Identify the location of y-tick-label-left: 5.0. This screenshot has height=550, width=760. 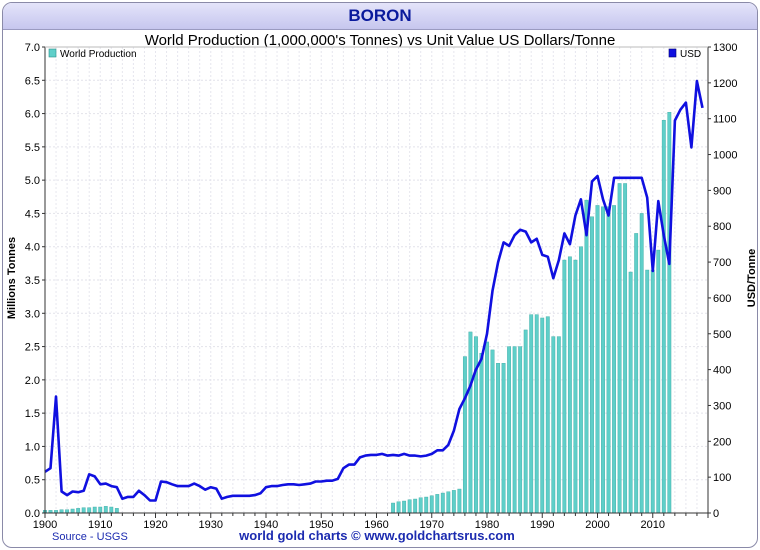
(32, 181).